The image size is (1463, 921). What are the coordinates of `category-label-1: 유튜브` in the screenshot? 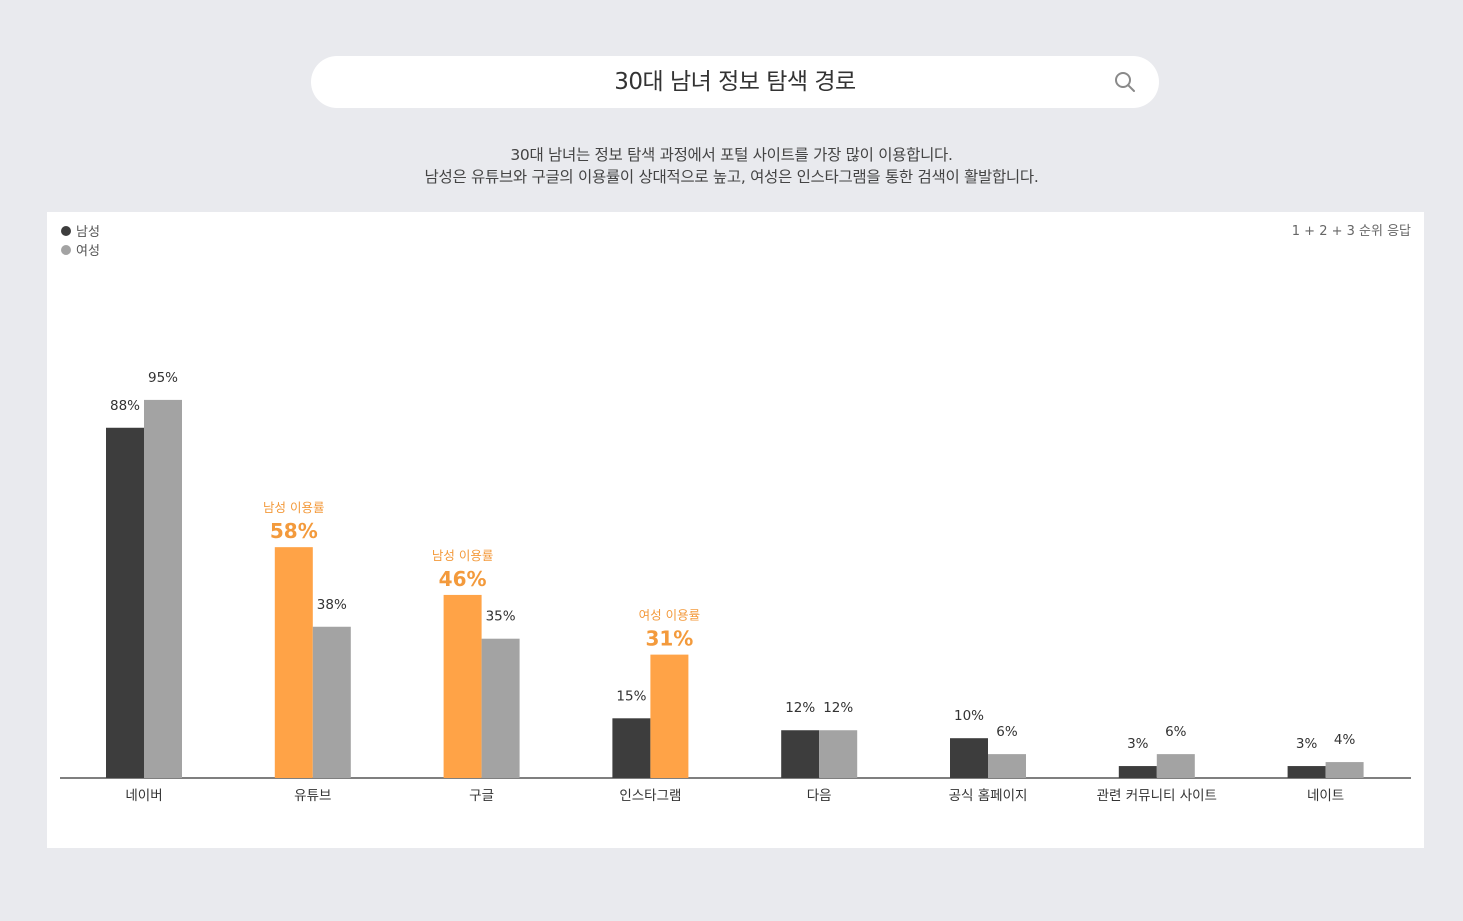 It's located at (312, 796).